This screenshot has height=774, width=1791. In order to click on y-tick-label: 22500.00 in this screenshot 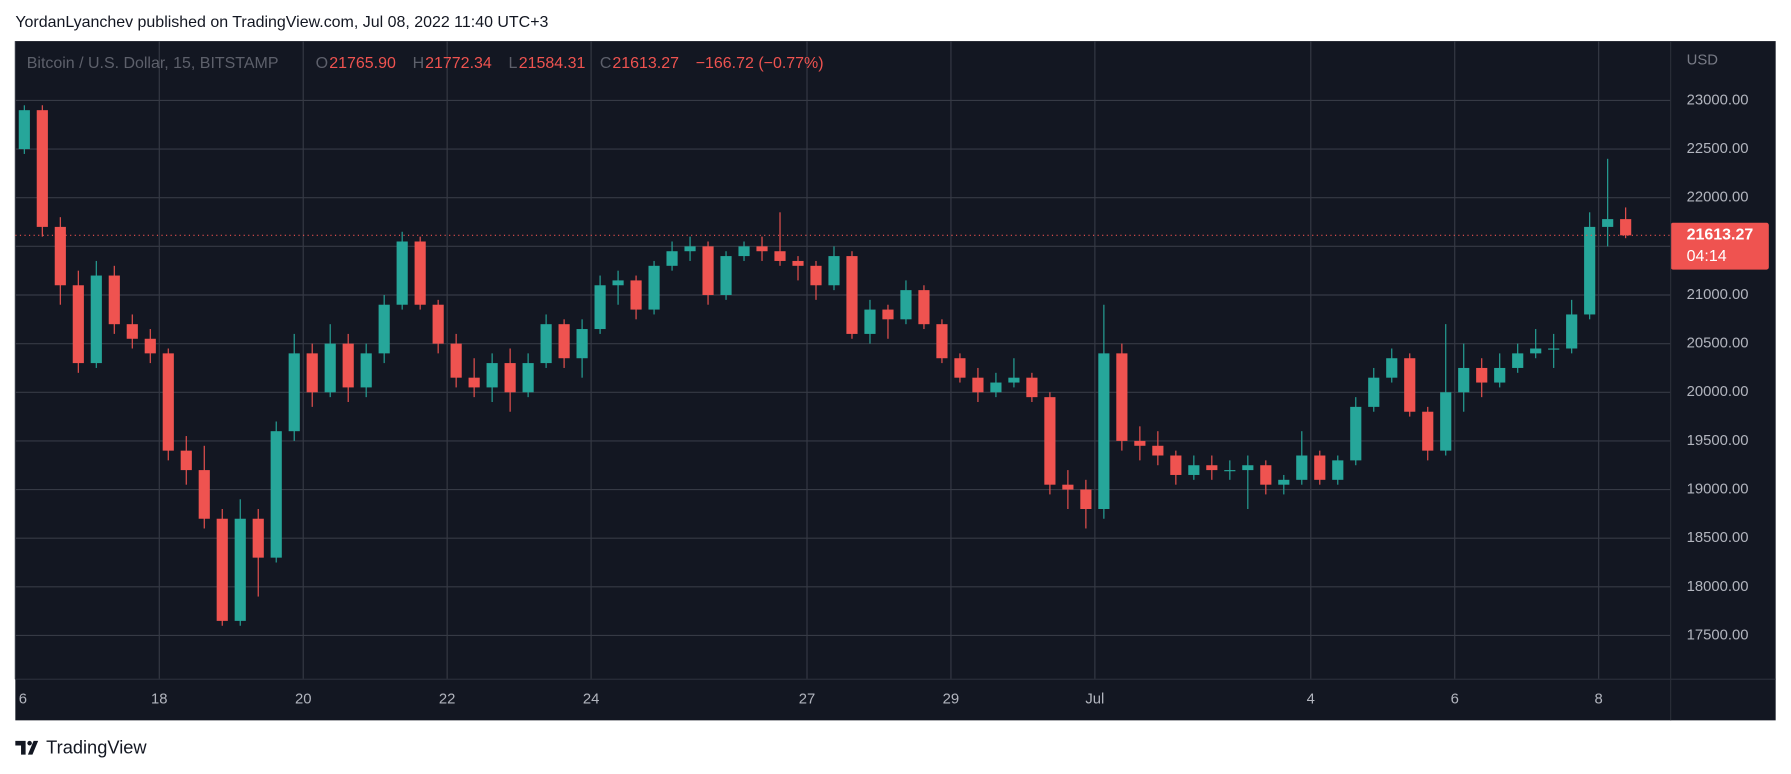, I will do `click(1718, 149)`.